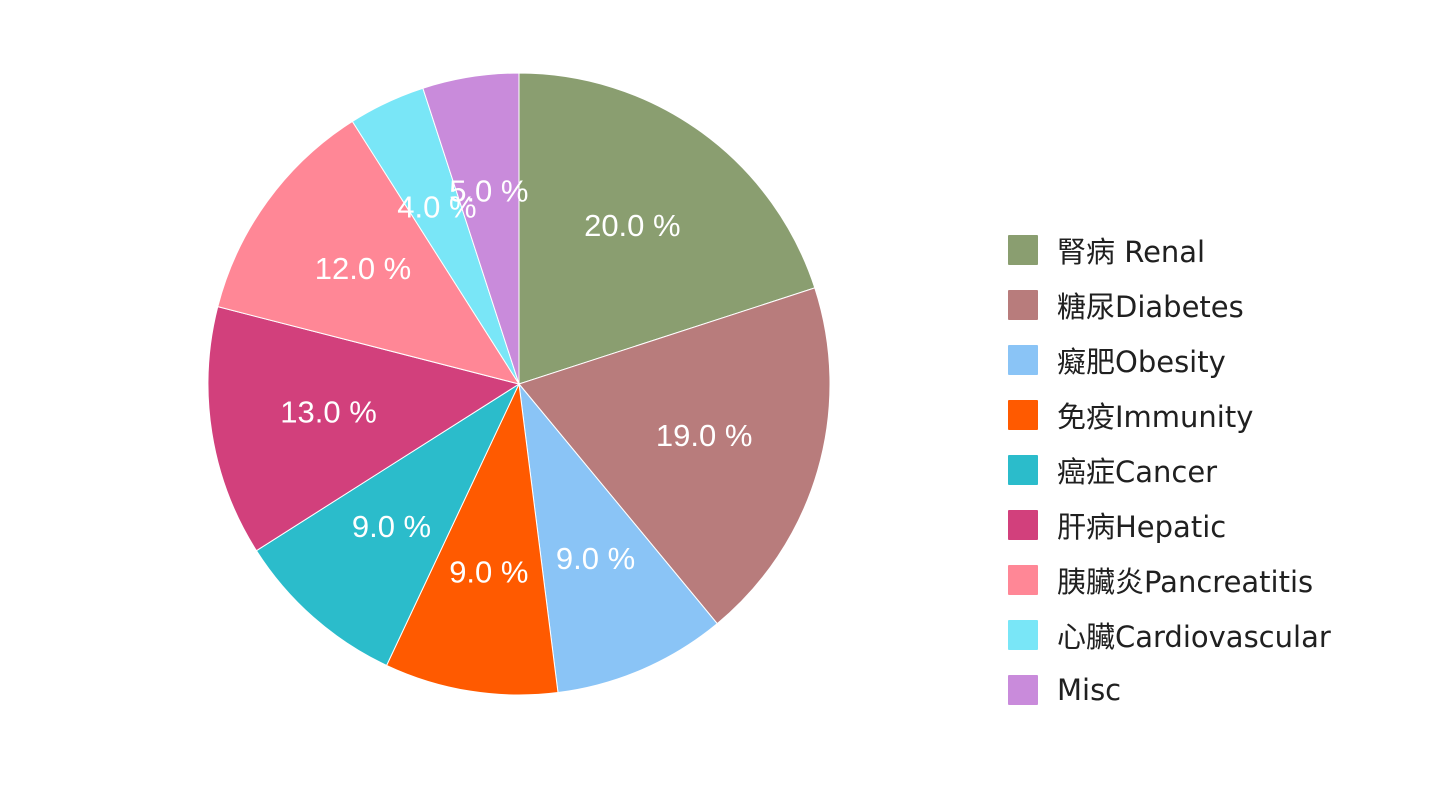 The image size is (1445, 799). Describe the element at coordinates (363, 268) in the screenshot. I see `pie-slice-label-6: 12.0 %` at that location.